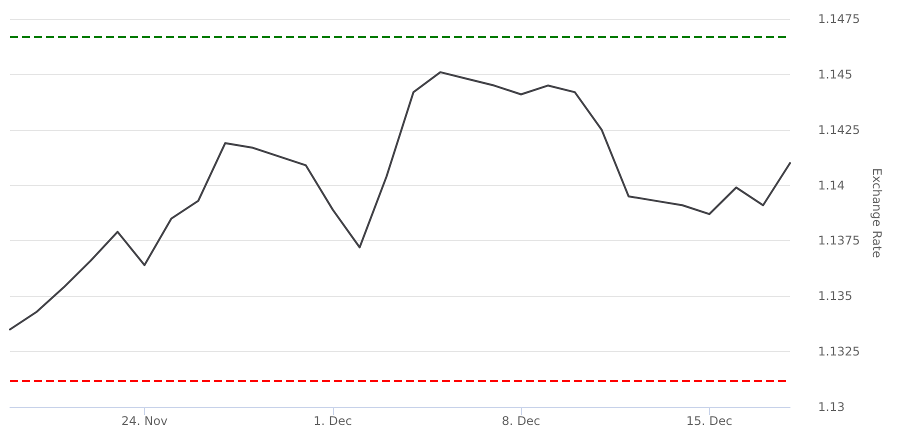  Describe the element at coordinates (839, 129) in the screenshot. I see `y-tick-label: 1.1425` at that location.